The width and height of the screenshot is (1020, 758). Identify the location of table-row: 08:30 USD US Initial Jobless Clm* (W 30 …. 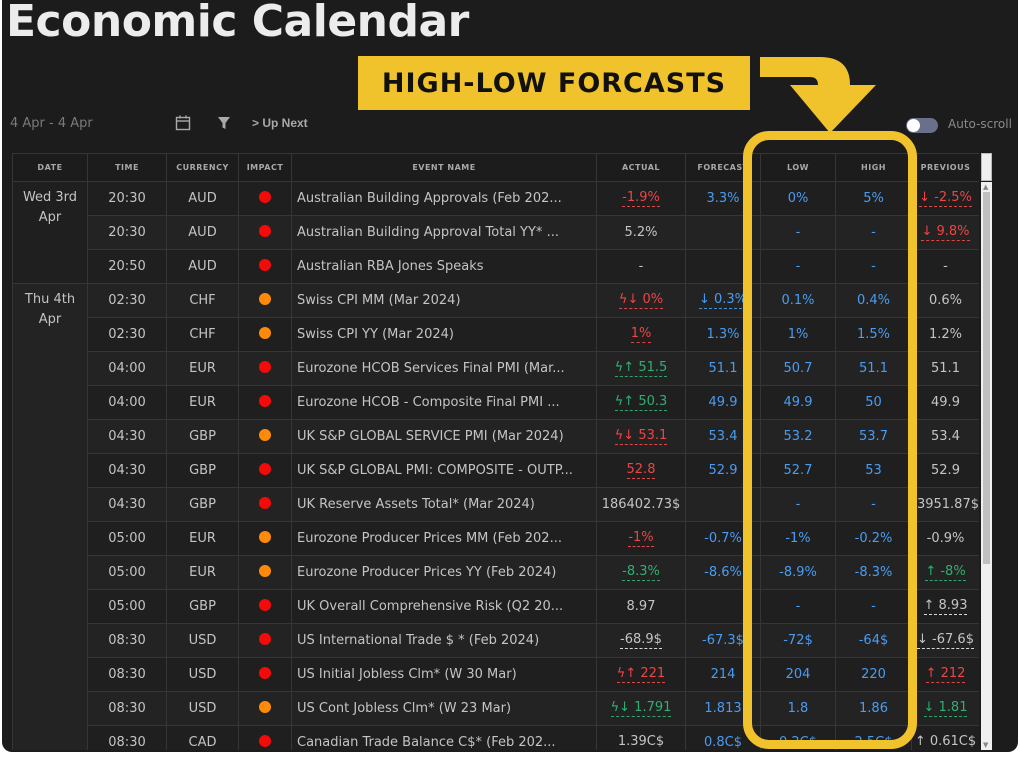
(496, 674).